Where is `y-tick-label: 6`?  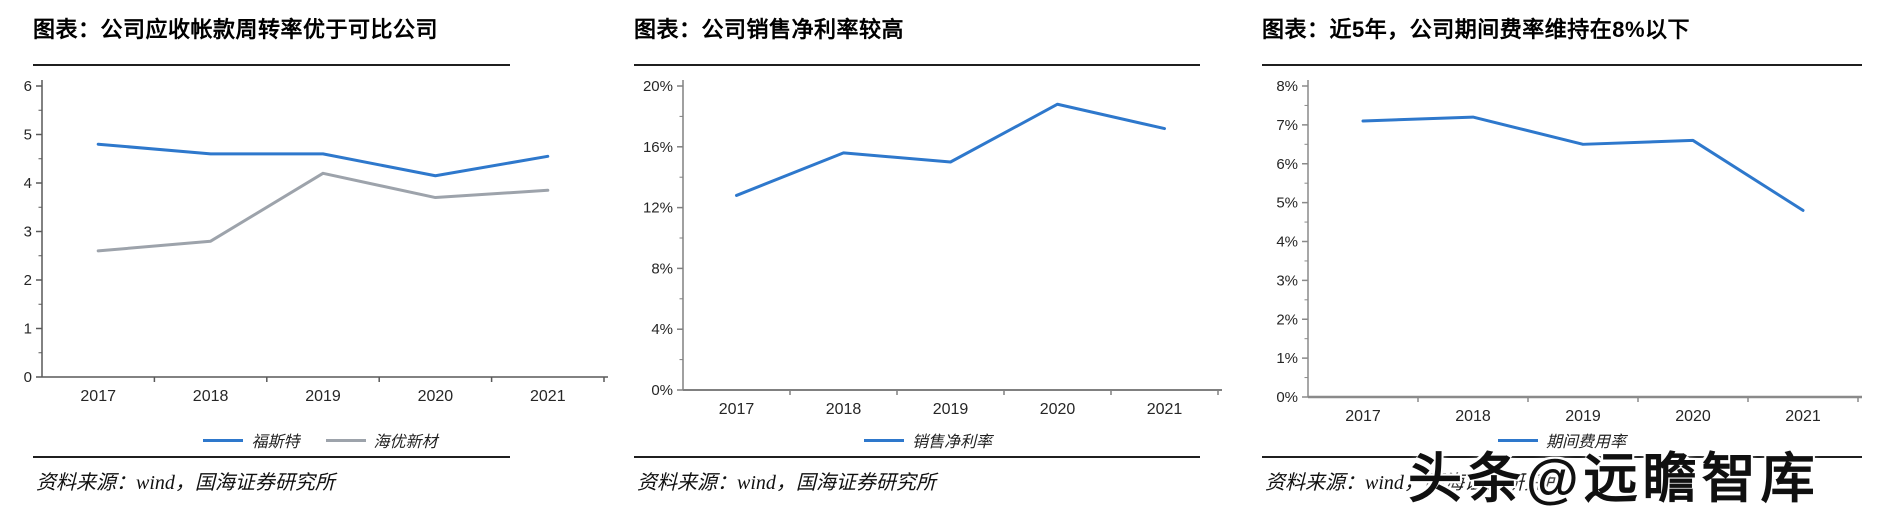
y-tick-label: 6 is located at coordinates (28, 86).